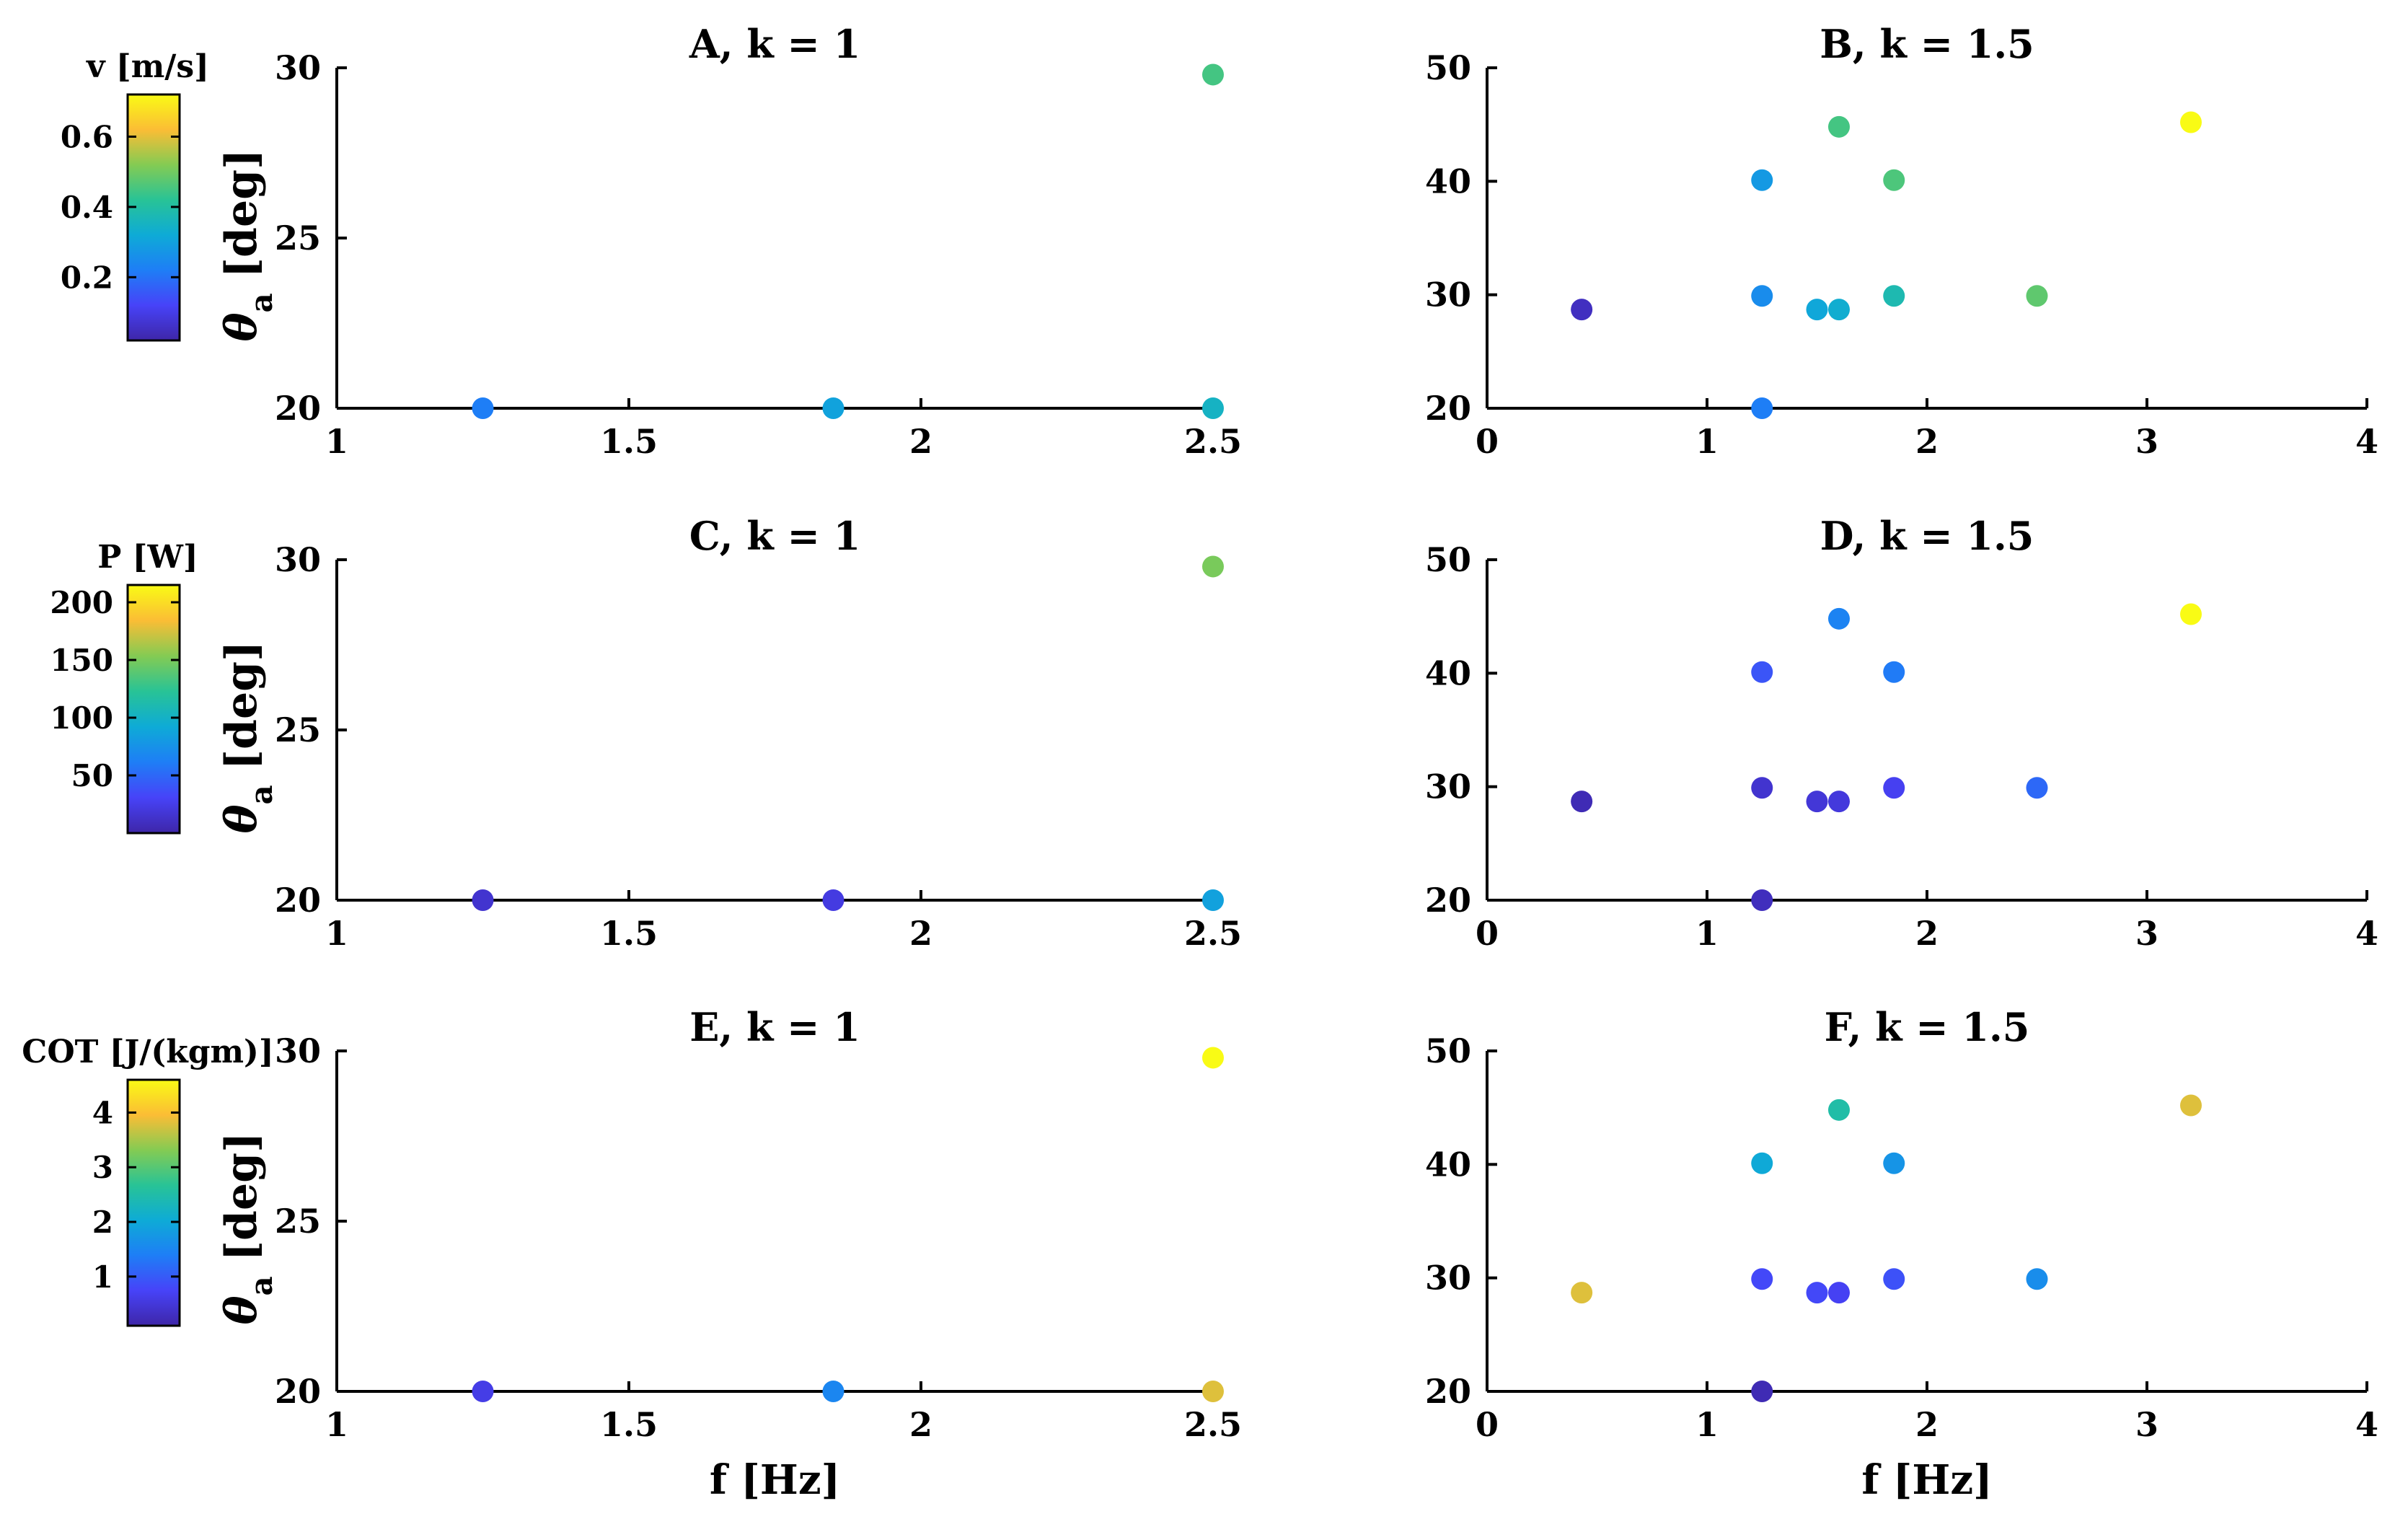  I want to click on panel-B: 20 30 40 50 0 1 2 3 4 B, k = 1.5, so click(1901, 241).